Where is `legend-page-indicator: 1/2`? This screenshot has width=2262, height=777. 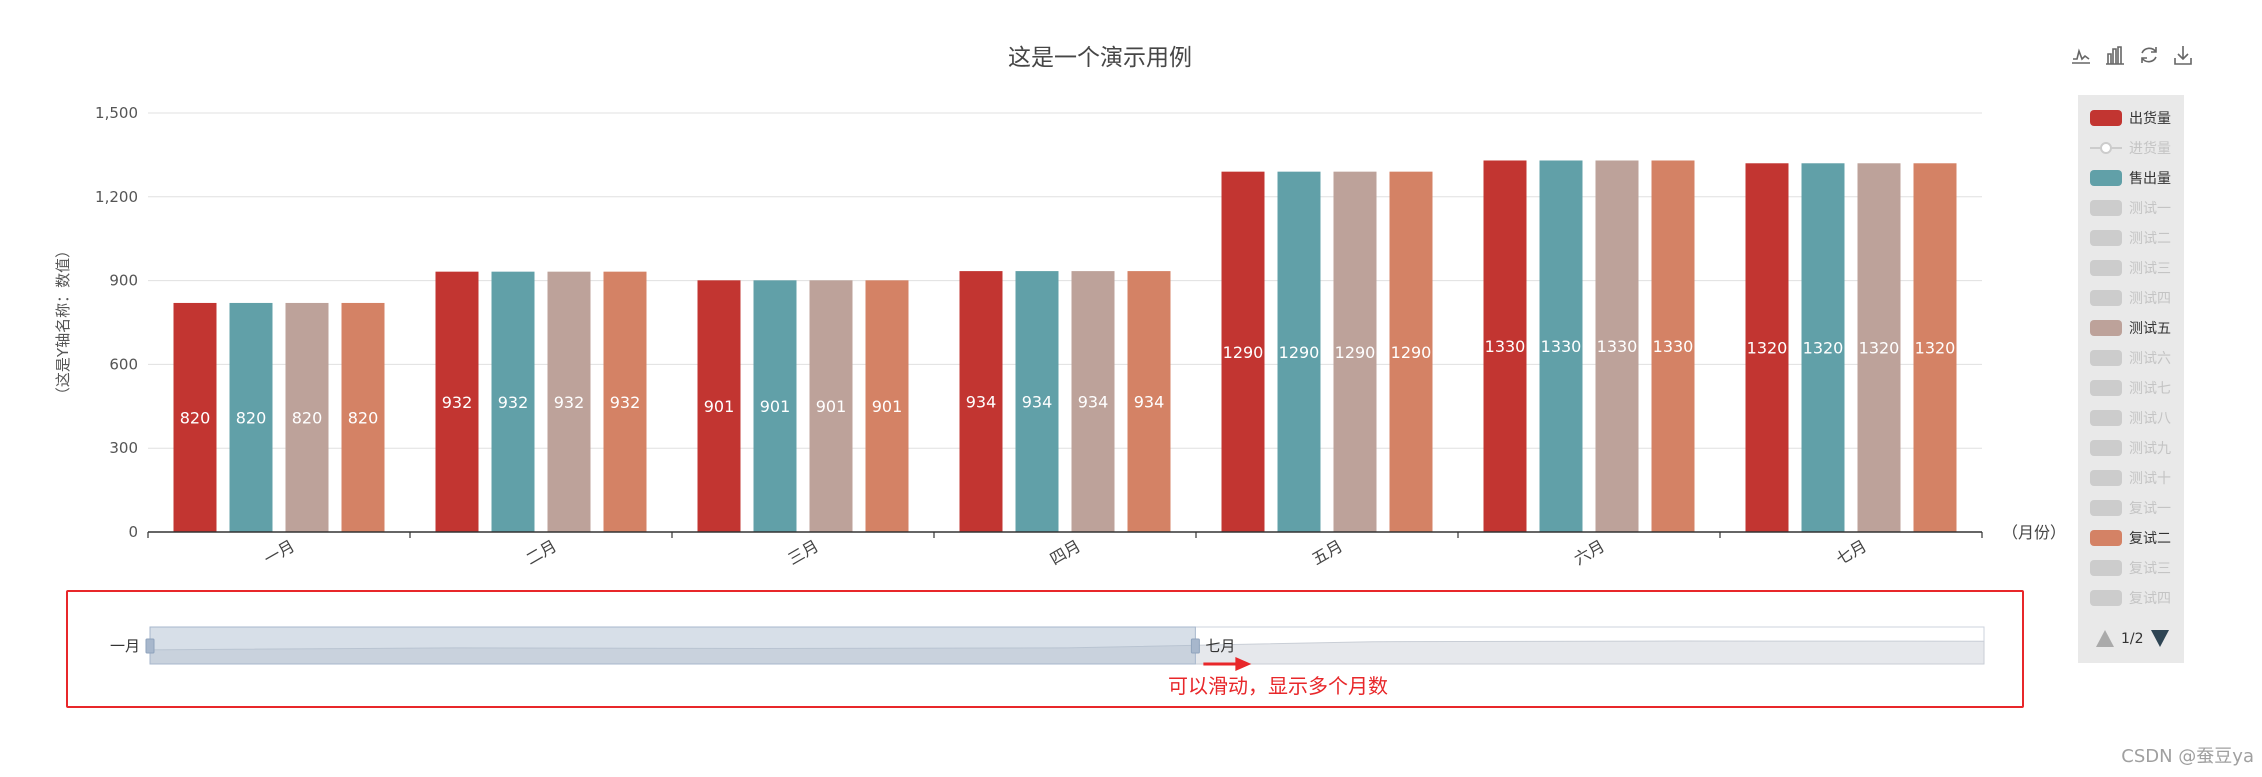 legend-page-indicator: 1/2 is located at coordinates (2132, 638).